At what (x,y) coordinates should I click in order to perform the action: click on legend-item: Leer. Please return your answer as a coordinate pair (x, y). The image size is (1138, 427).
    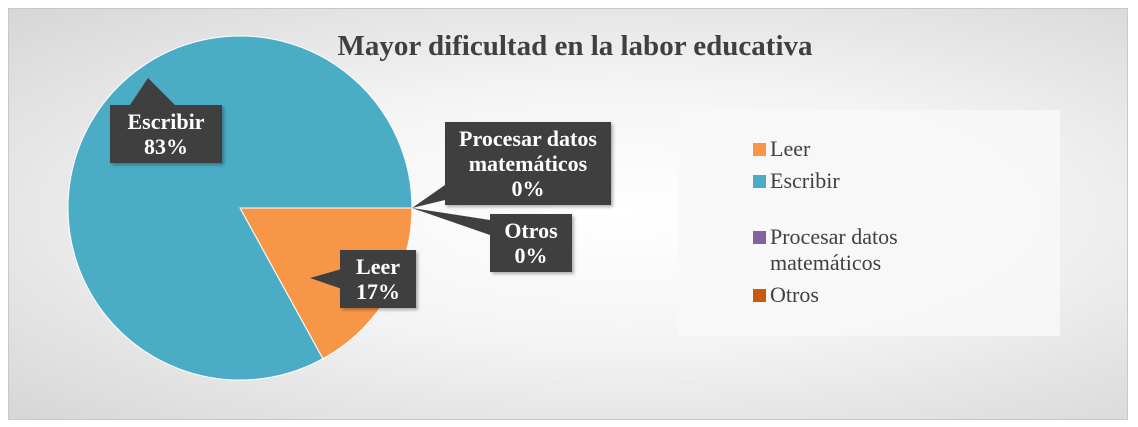
    Looking at the image, I should click on (851, 149).